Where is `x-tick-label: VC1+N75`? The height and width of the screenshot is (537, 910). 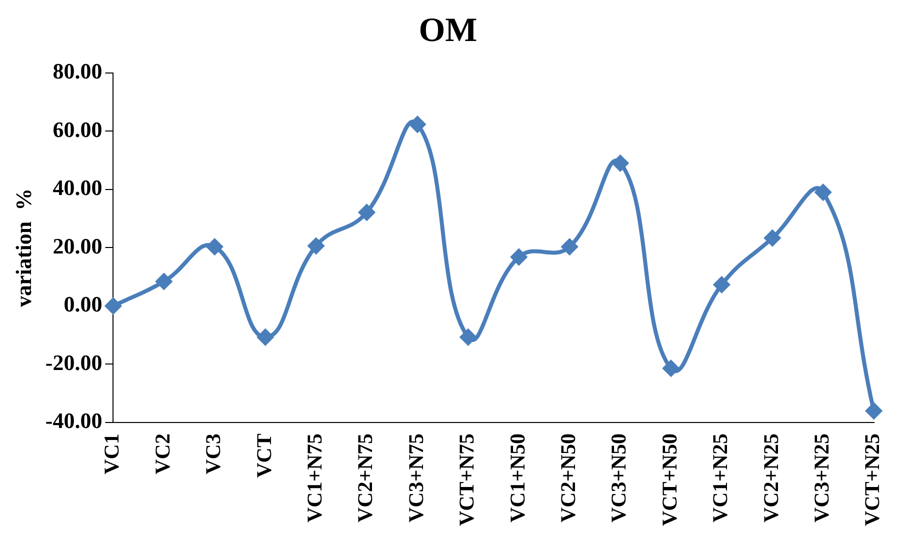 x-tick-label: VC1+N75 is located at coordinates (314, 478).